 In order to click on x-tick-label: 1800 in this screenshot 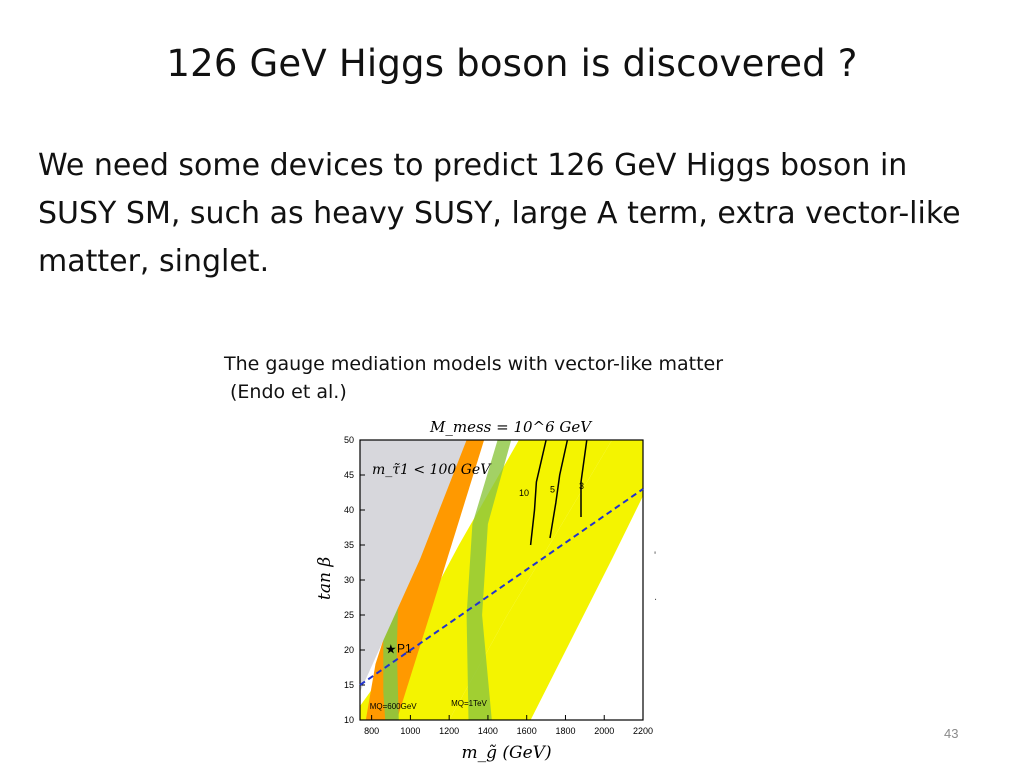, I will do `click(565, 731)`.